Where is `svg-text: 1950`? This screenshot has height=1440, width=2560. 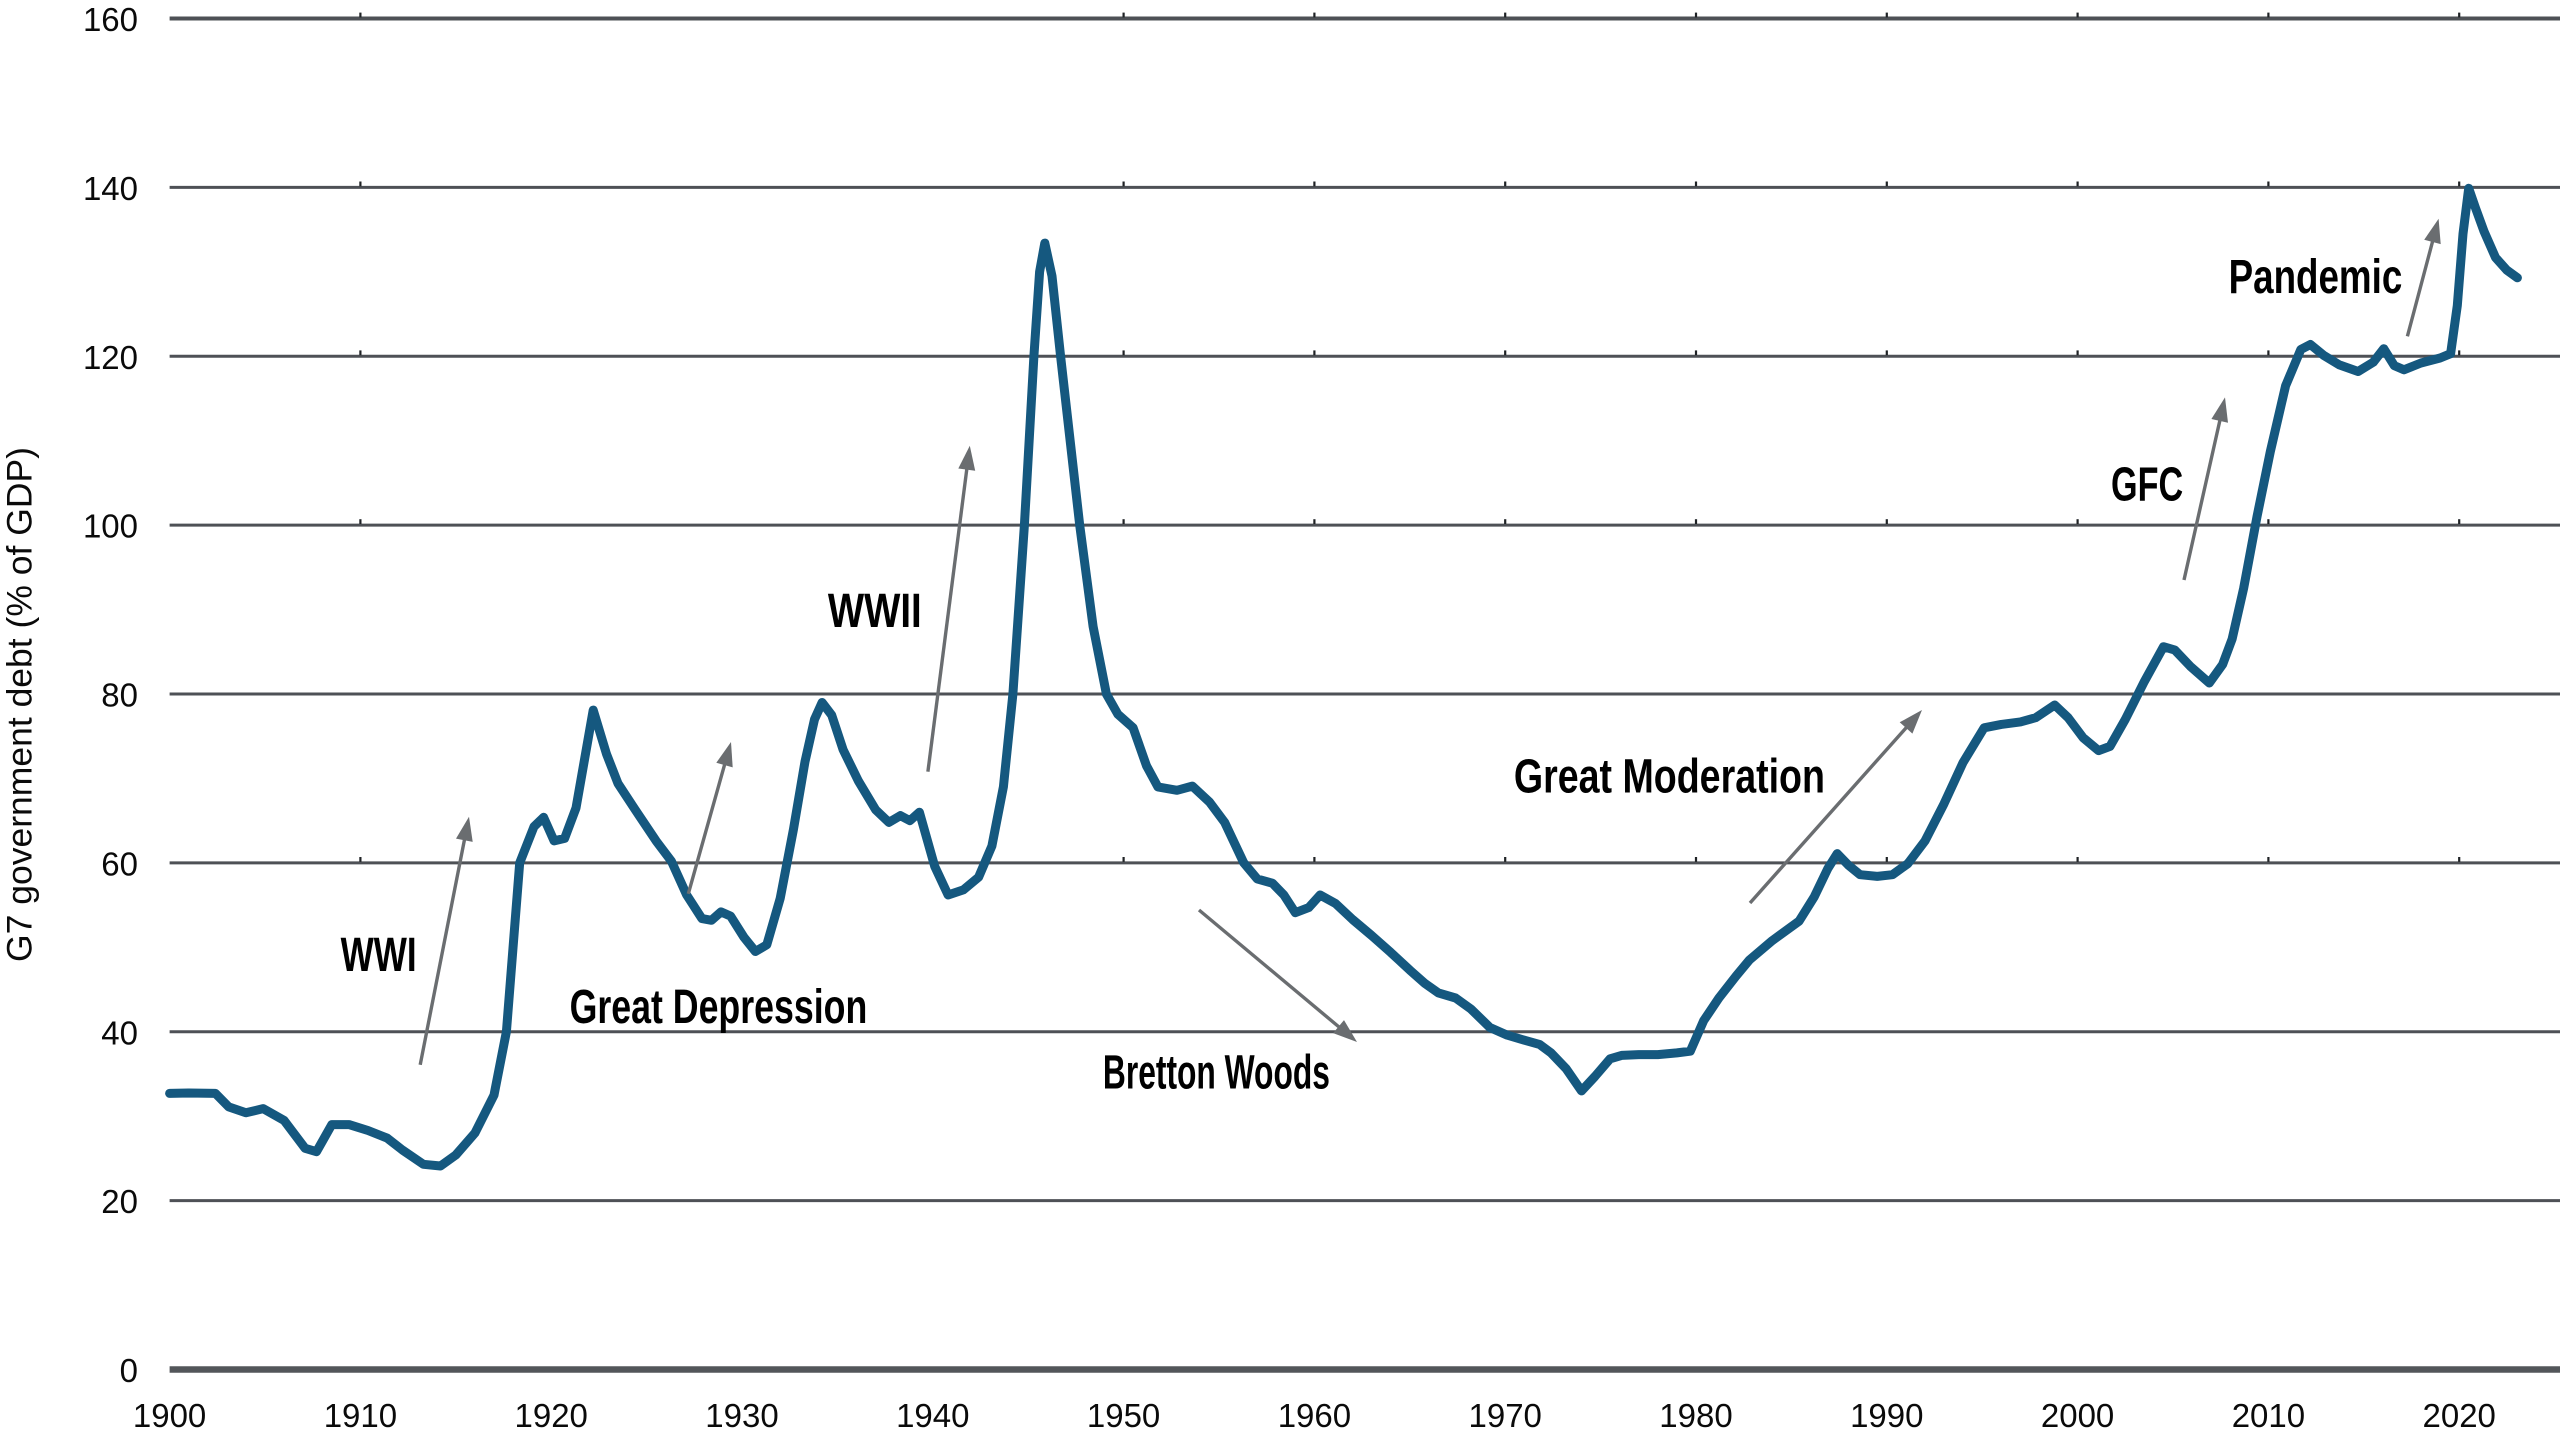
svg-text: 1950 is located at coordinates (1123, 1415).